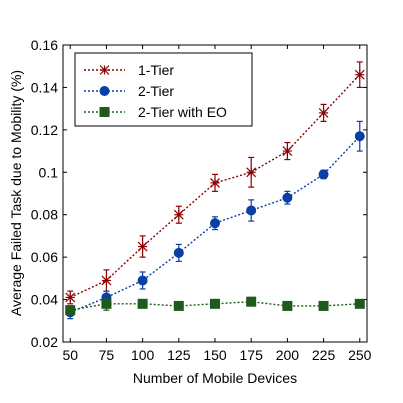 This screenshot has height=403, width=403. What do you see at coordinates (182, 112) in the screenshot?
I see `legend-label: 2-Tier with EO` at bounding box center [182, 112].